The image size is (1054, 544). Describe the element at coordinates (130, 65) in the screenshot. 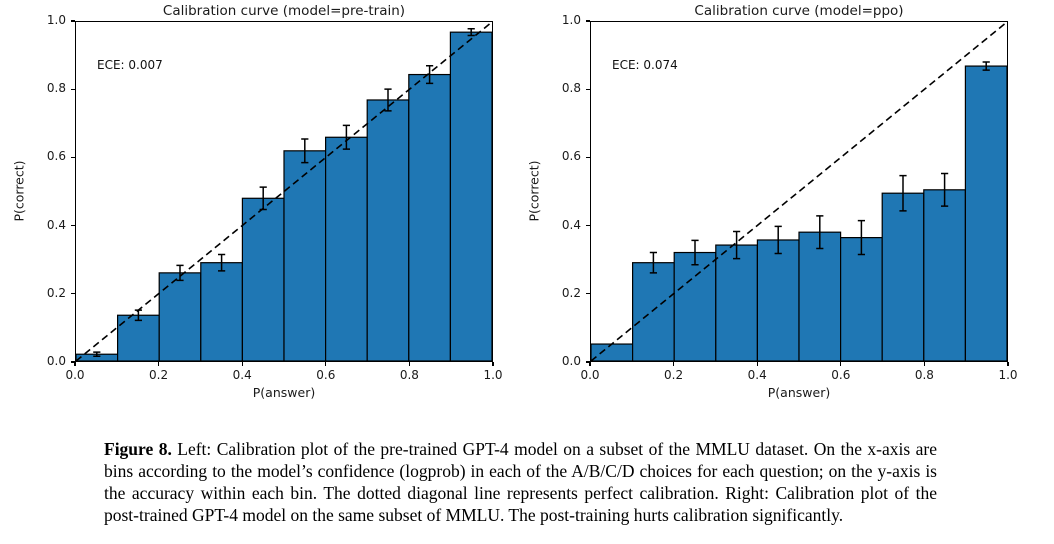

I see `ece-annotation: ECE: 0.007` at that location.